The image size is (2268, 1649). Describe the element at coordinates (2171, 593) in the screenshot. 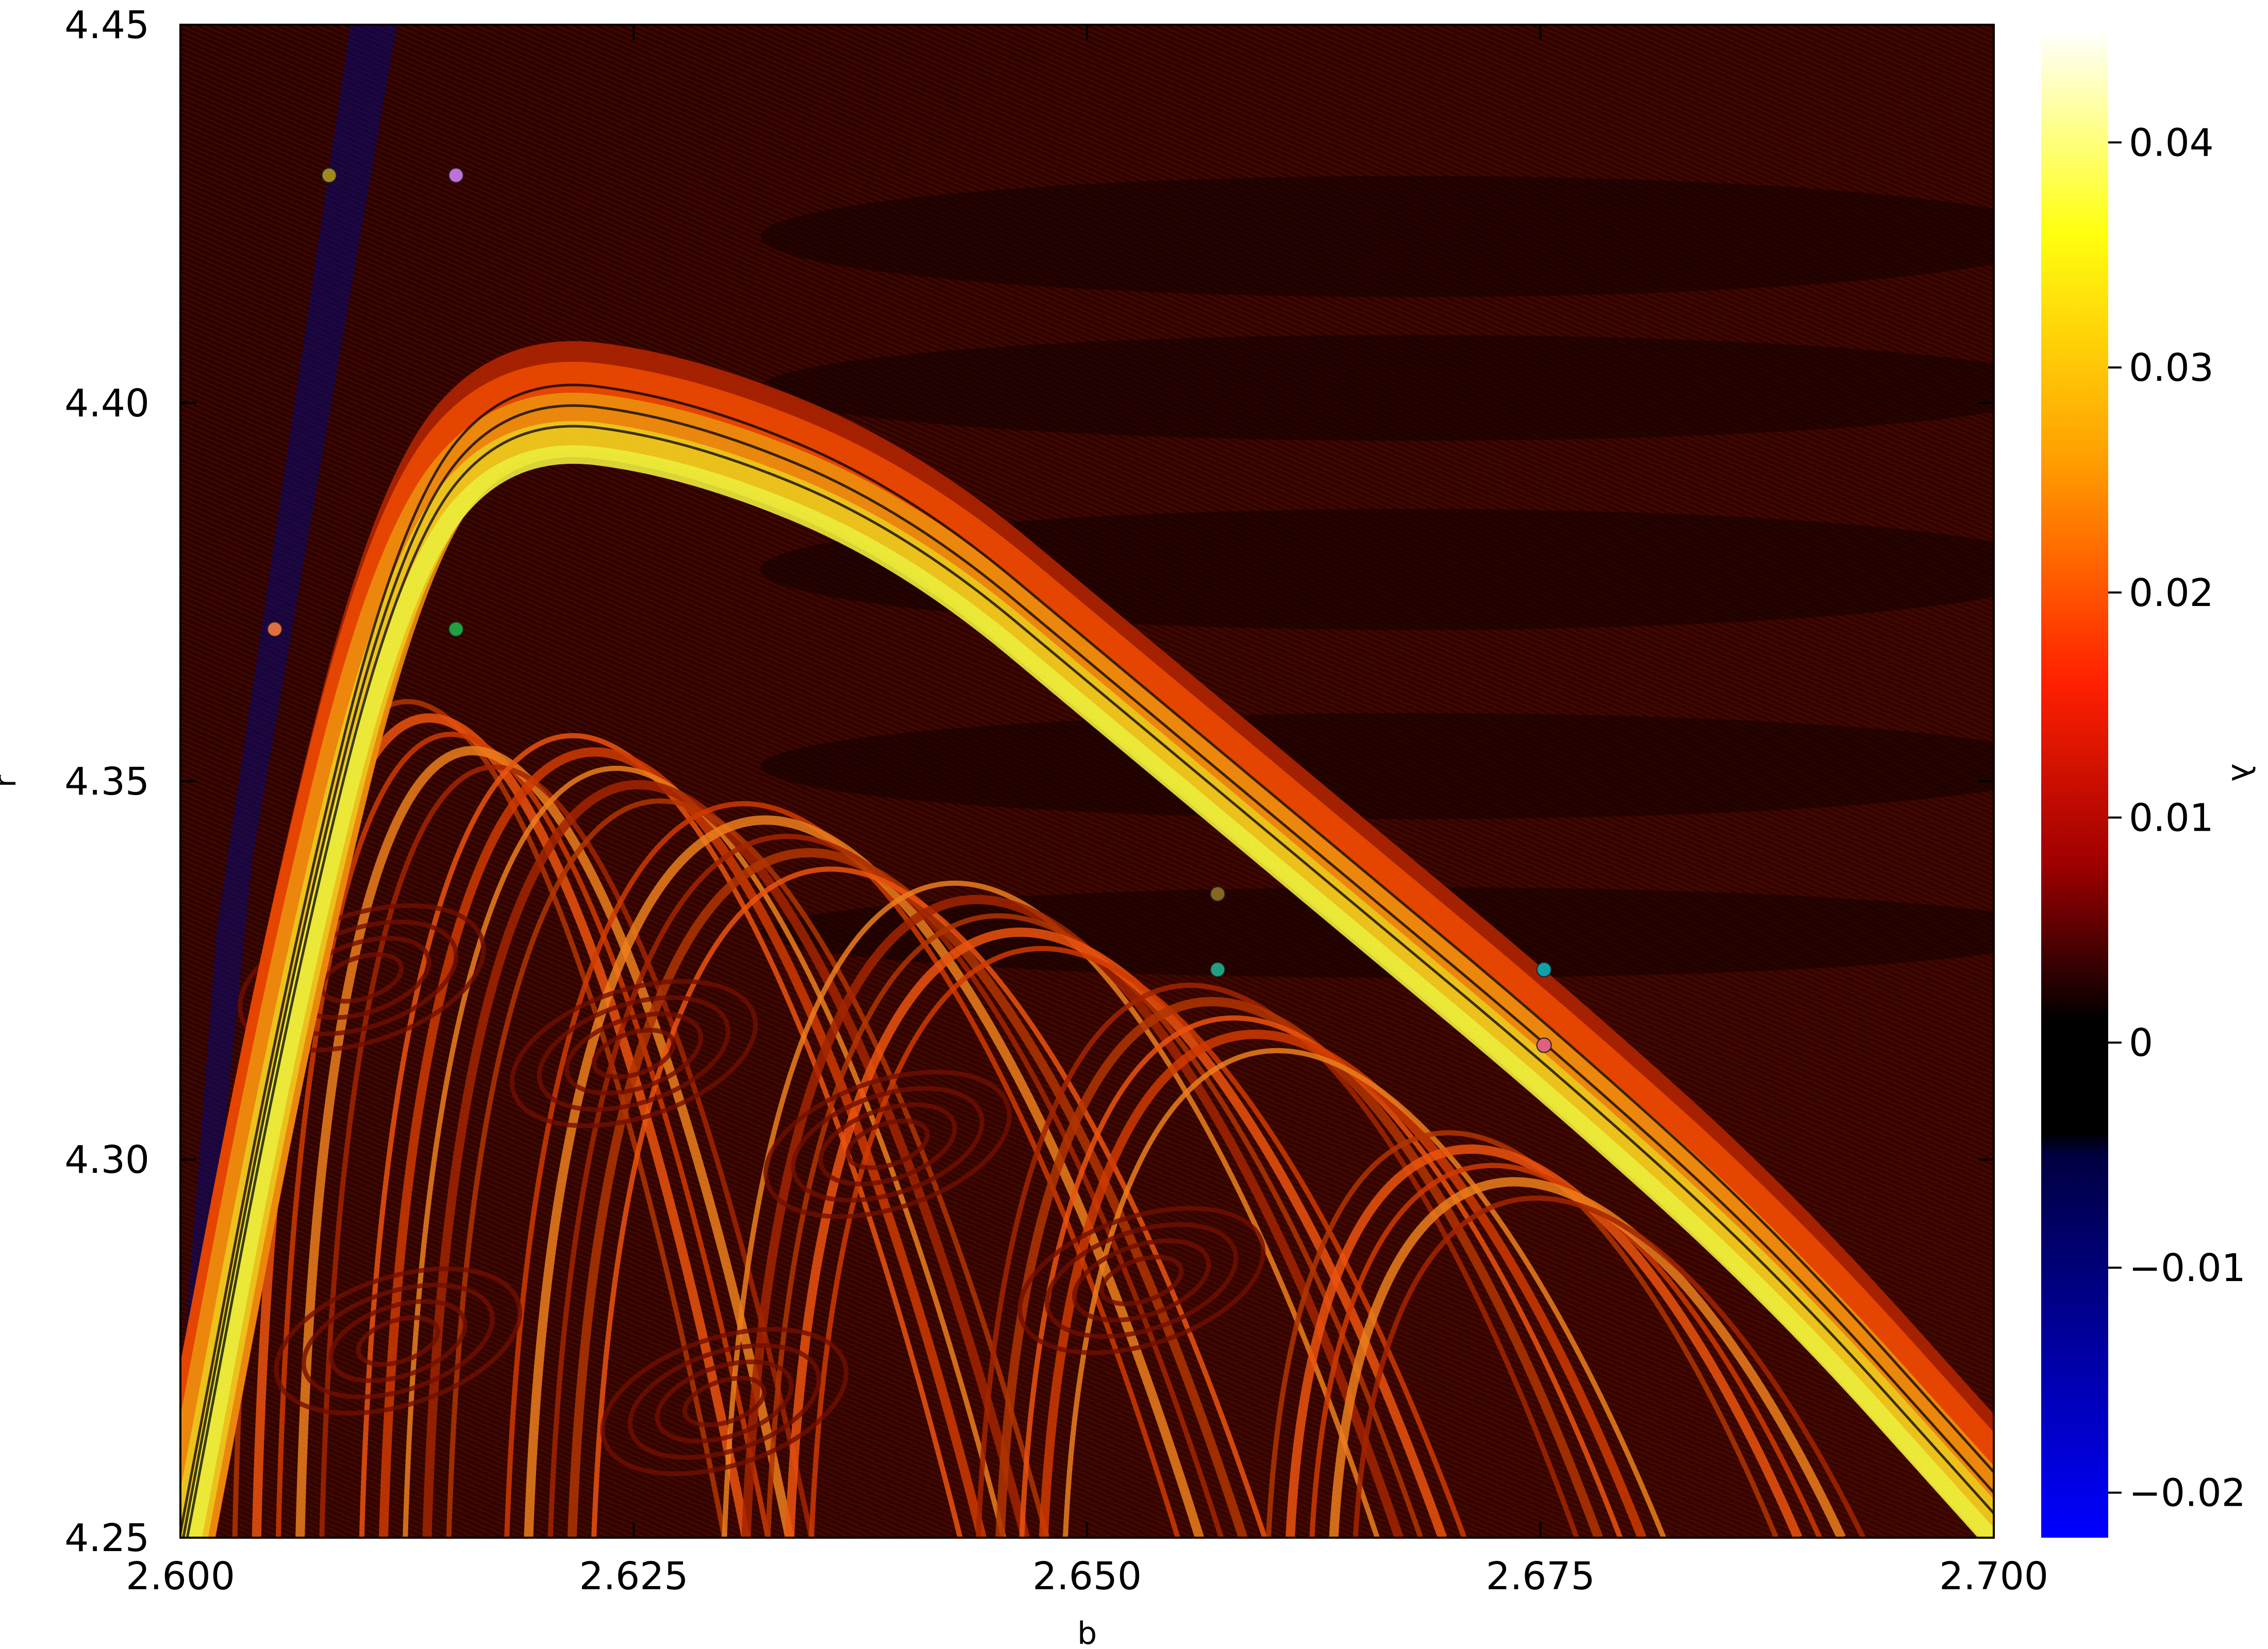

I see `colorbar-tick-label: 0.02` at that location.